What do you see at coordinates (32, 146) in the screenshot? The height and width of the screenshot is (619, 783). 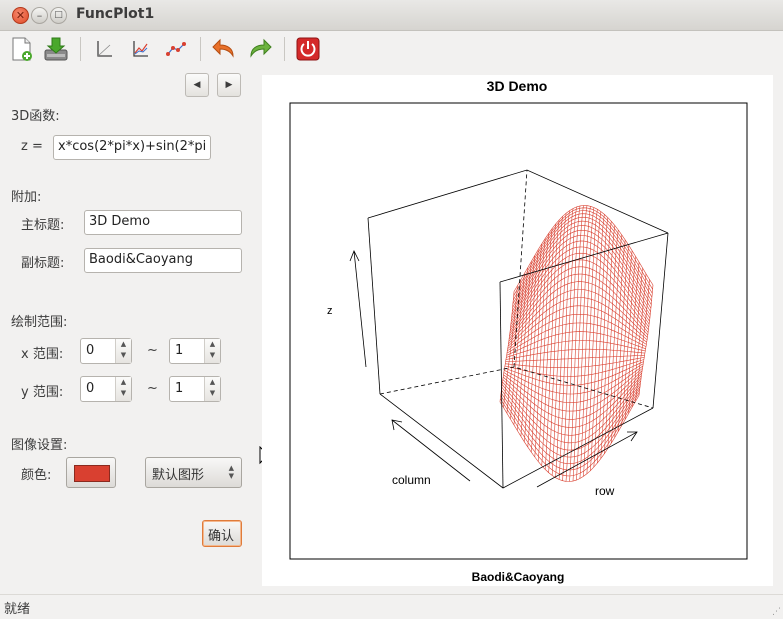 I see `z-label: z =` at bounding box center [32, 146].